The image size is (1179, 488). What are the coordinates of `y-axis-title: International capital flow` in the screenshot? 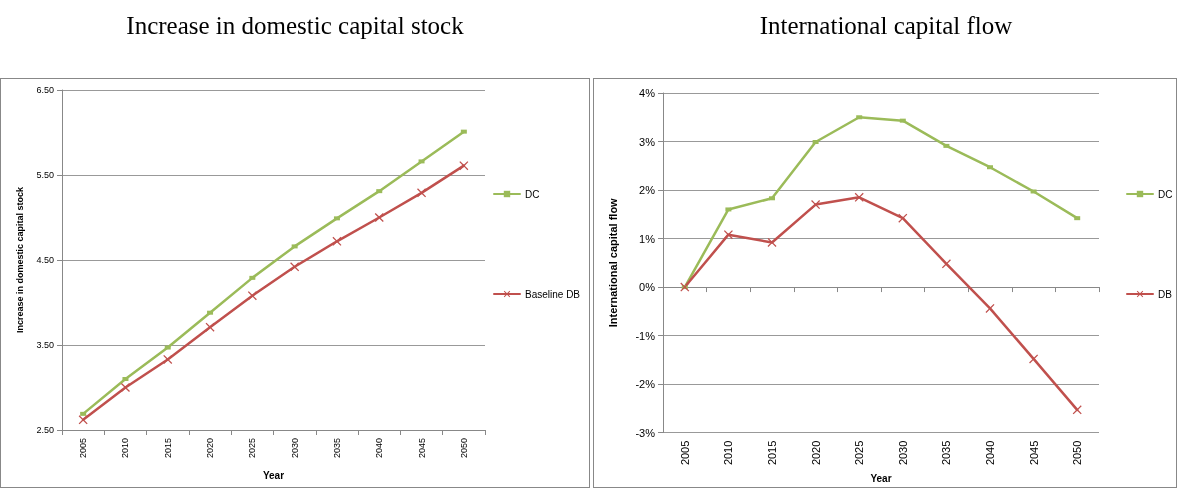 It's located at (612, 262).